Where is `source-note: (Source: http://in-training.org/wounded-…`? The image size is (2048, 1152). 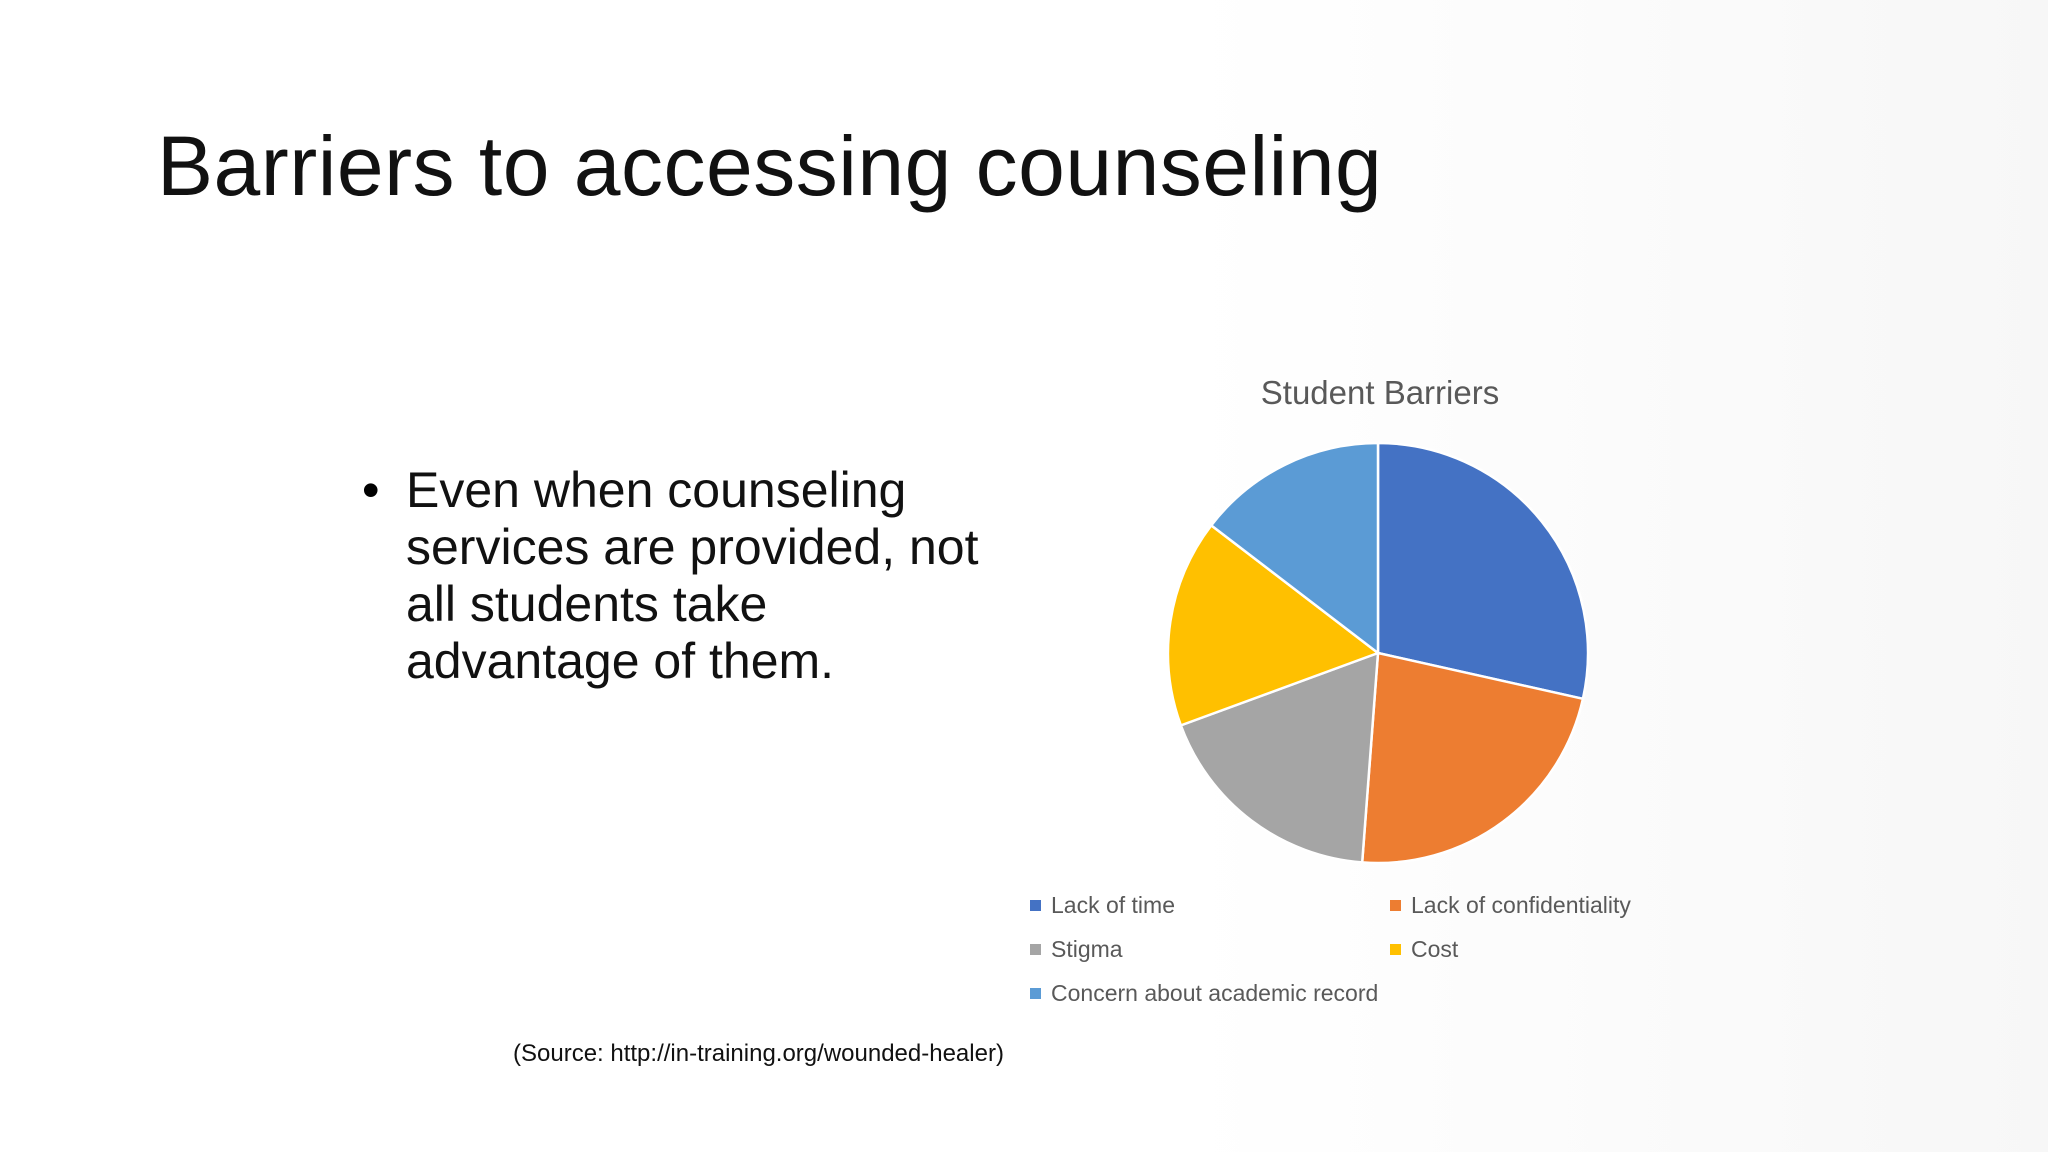
source-note: (Source: http://in-training.org/wounded-… is located at coordinates (758, 1053).